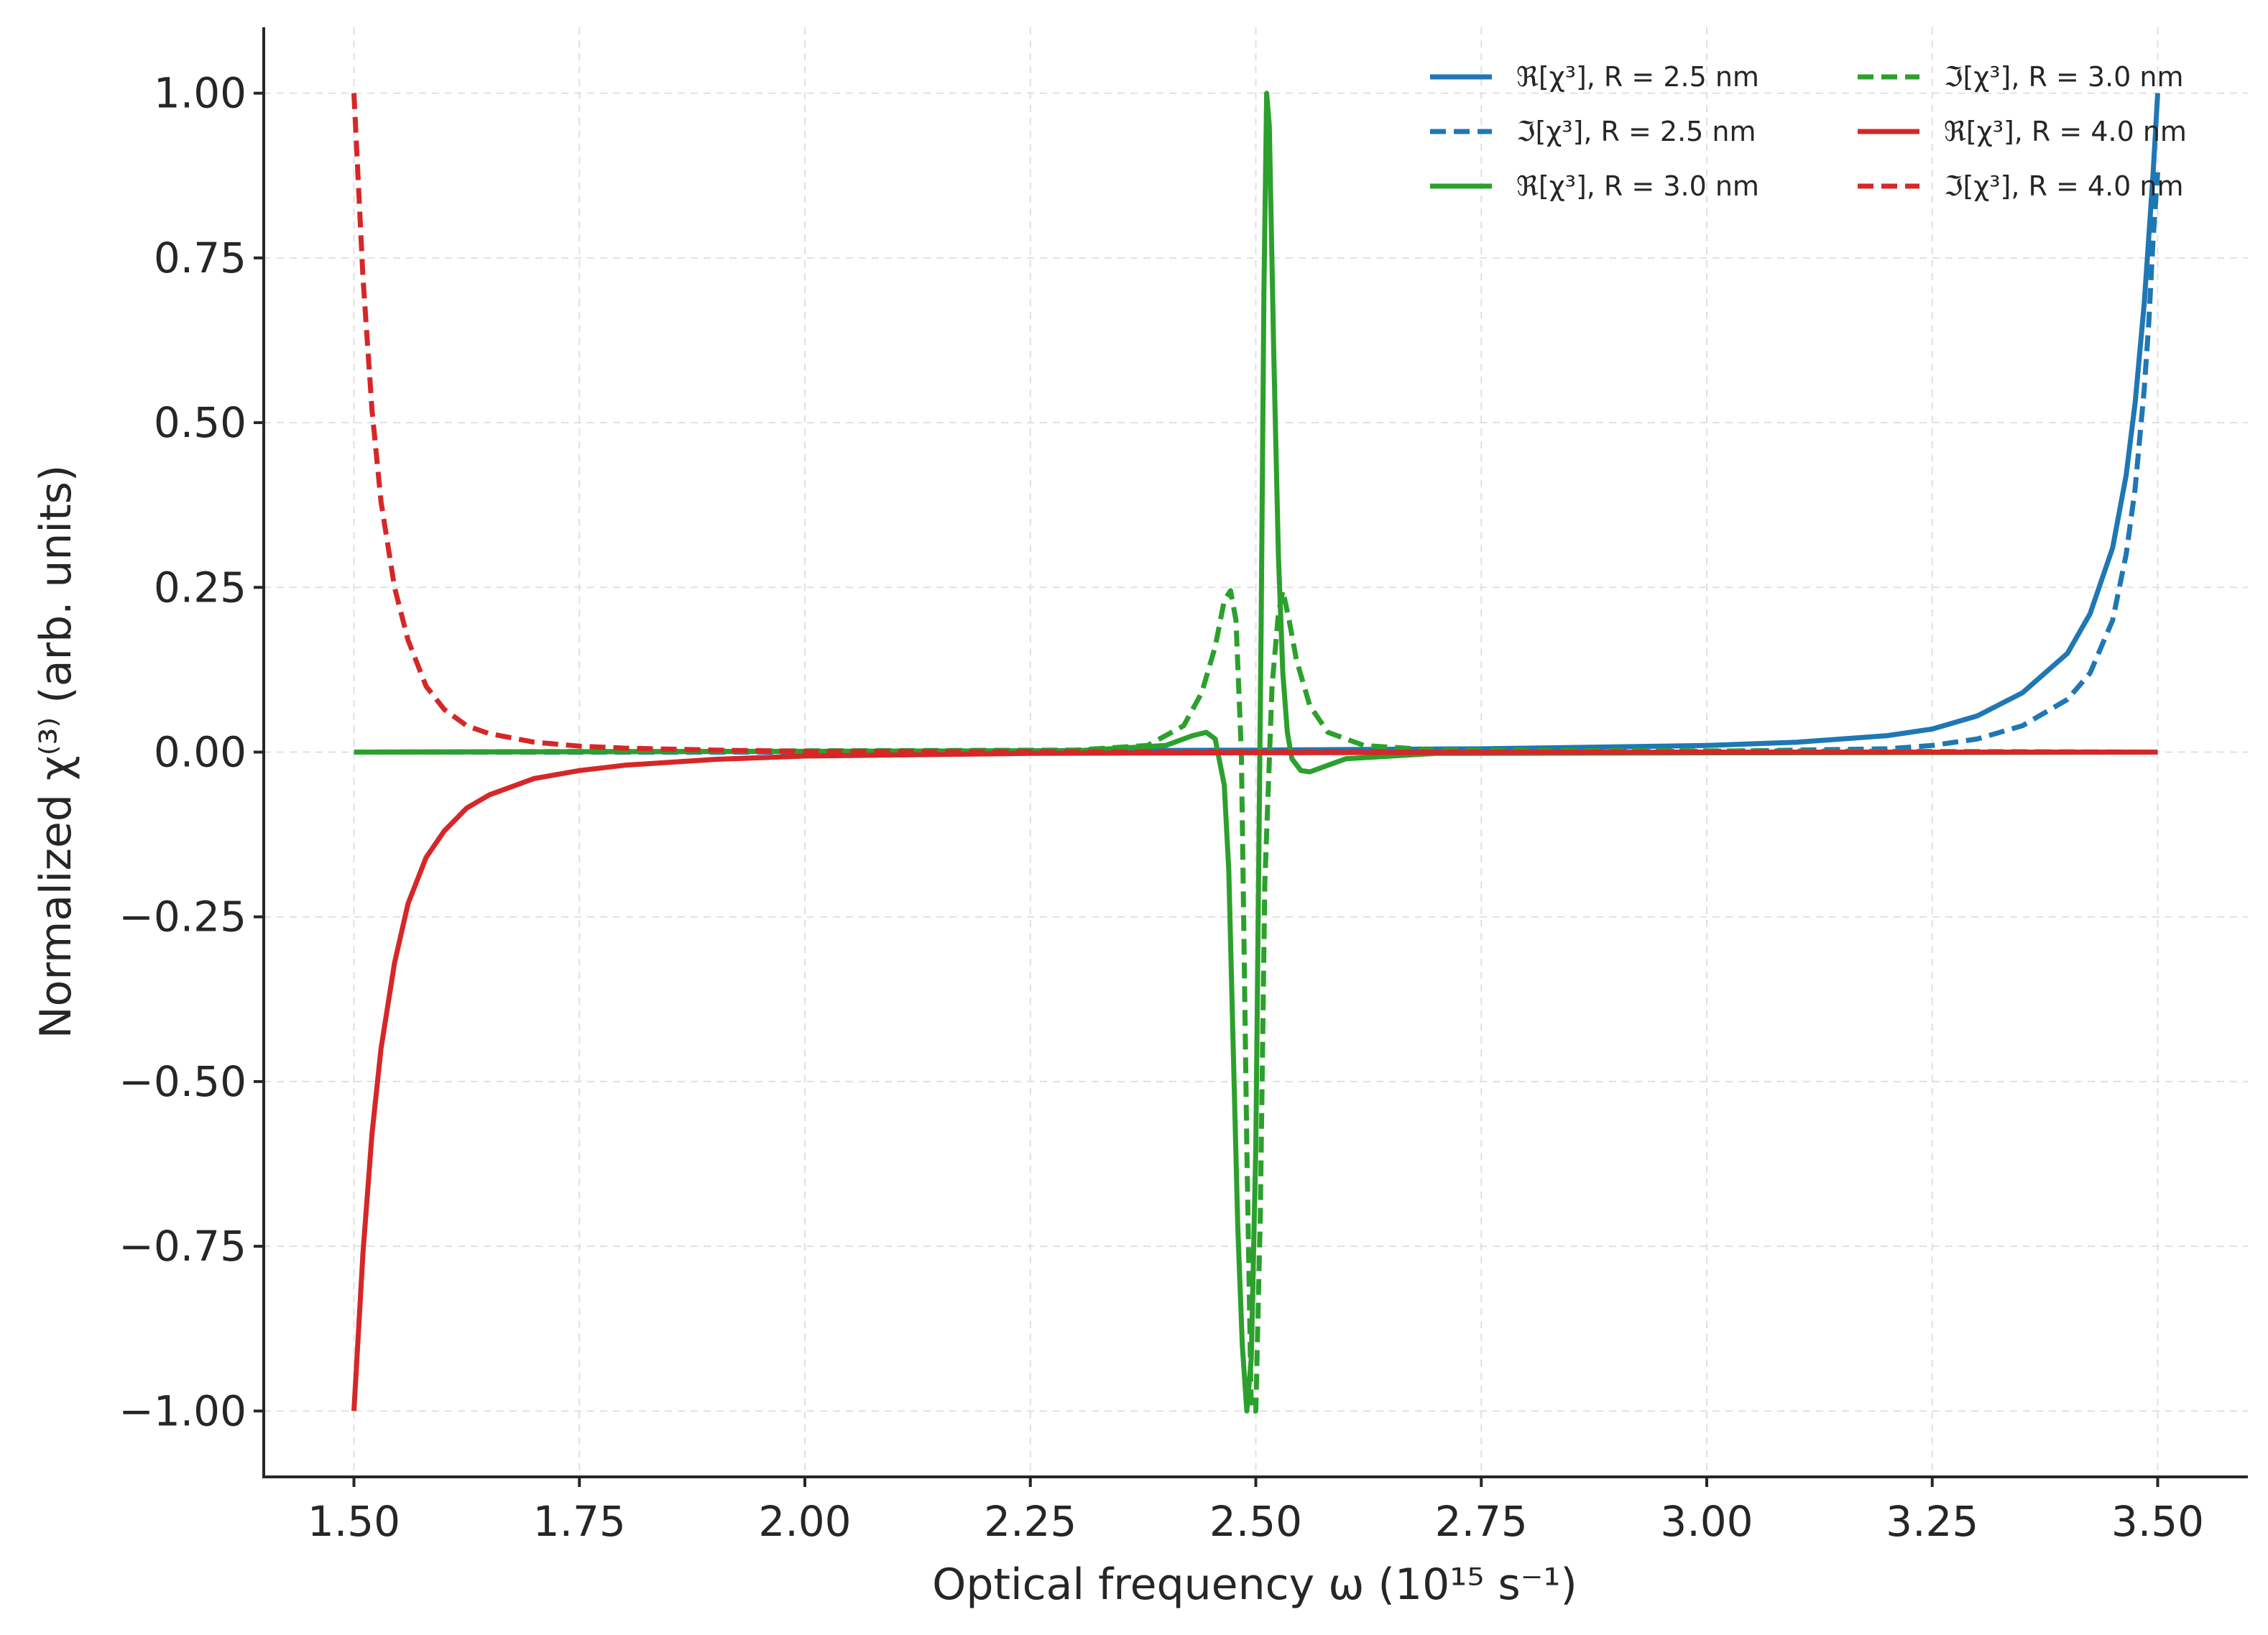  I want to click on x-tick-label: 2.50, so click(1256, 1521).